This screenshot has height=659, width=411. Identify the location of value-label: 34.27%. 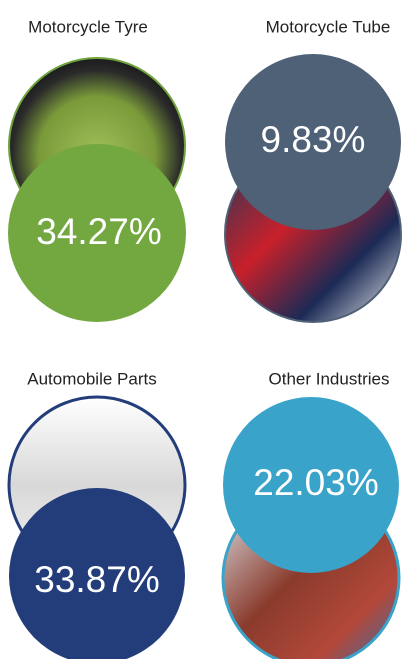
(99, 231).